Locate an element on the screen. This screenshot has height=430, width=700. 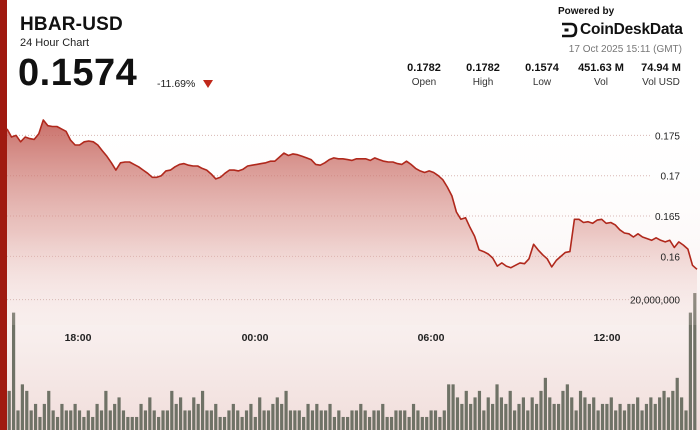
brand-logo: CoinDeskData is located at coordinates (620, 30).